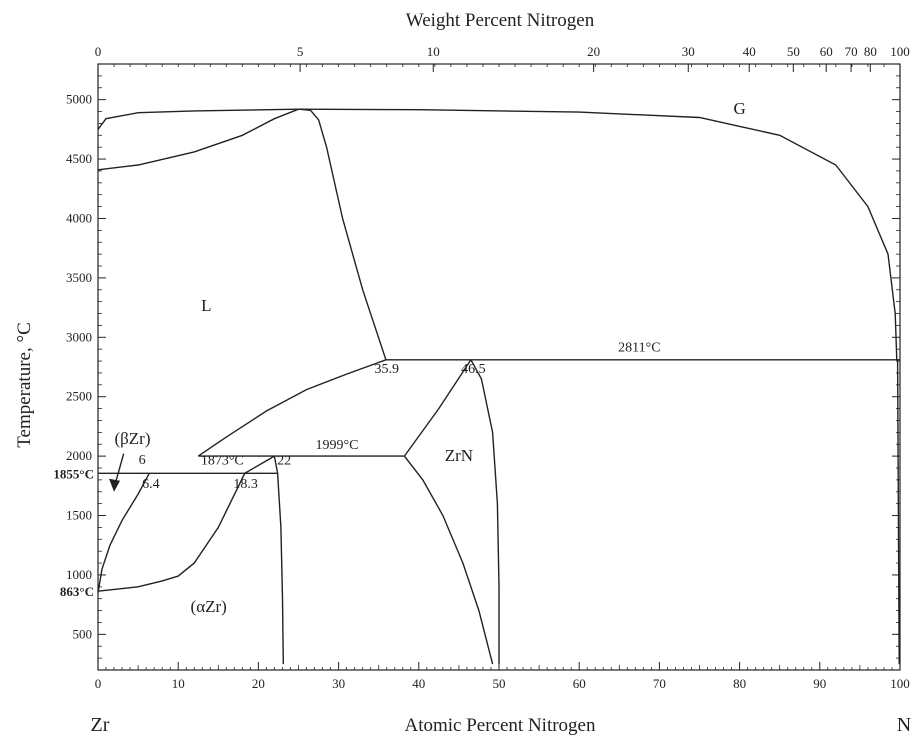  What do you see at coordinates (386, 369) in the screenshot?
I see `data-label: 35.9` at bounding box center [386, 369].